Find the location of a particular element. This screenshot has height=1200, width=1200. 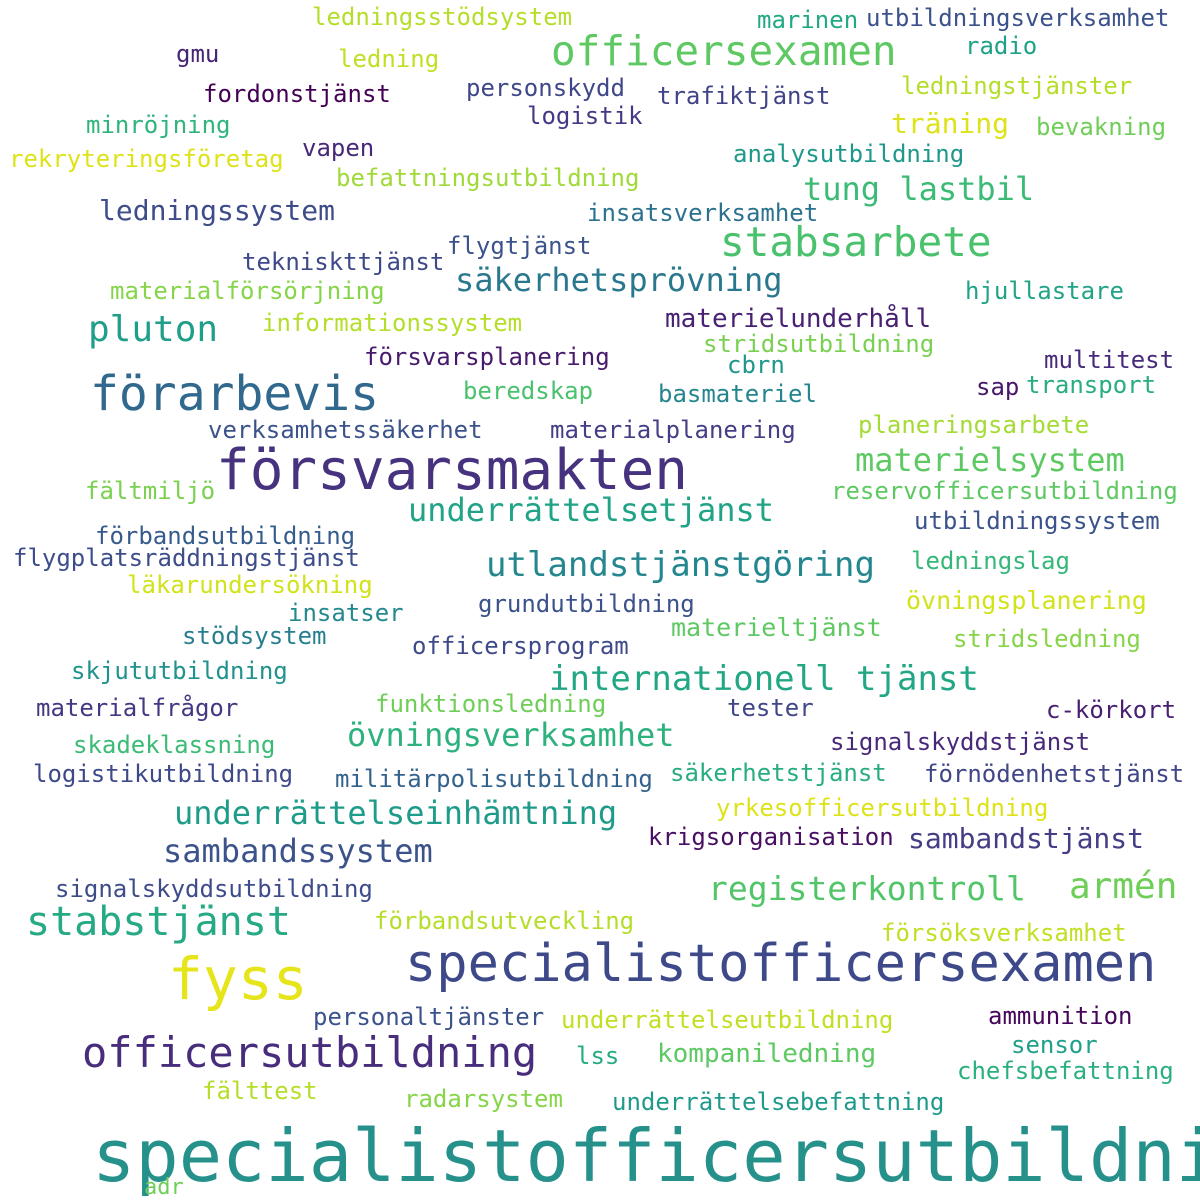

word: ledningsstödsystem is located at coordinates (442, 17).